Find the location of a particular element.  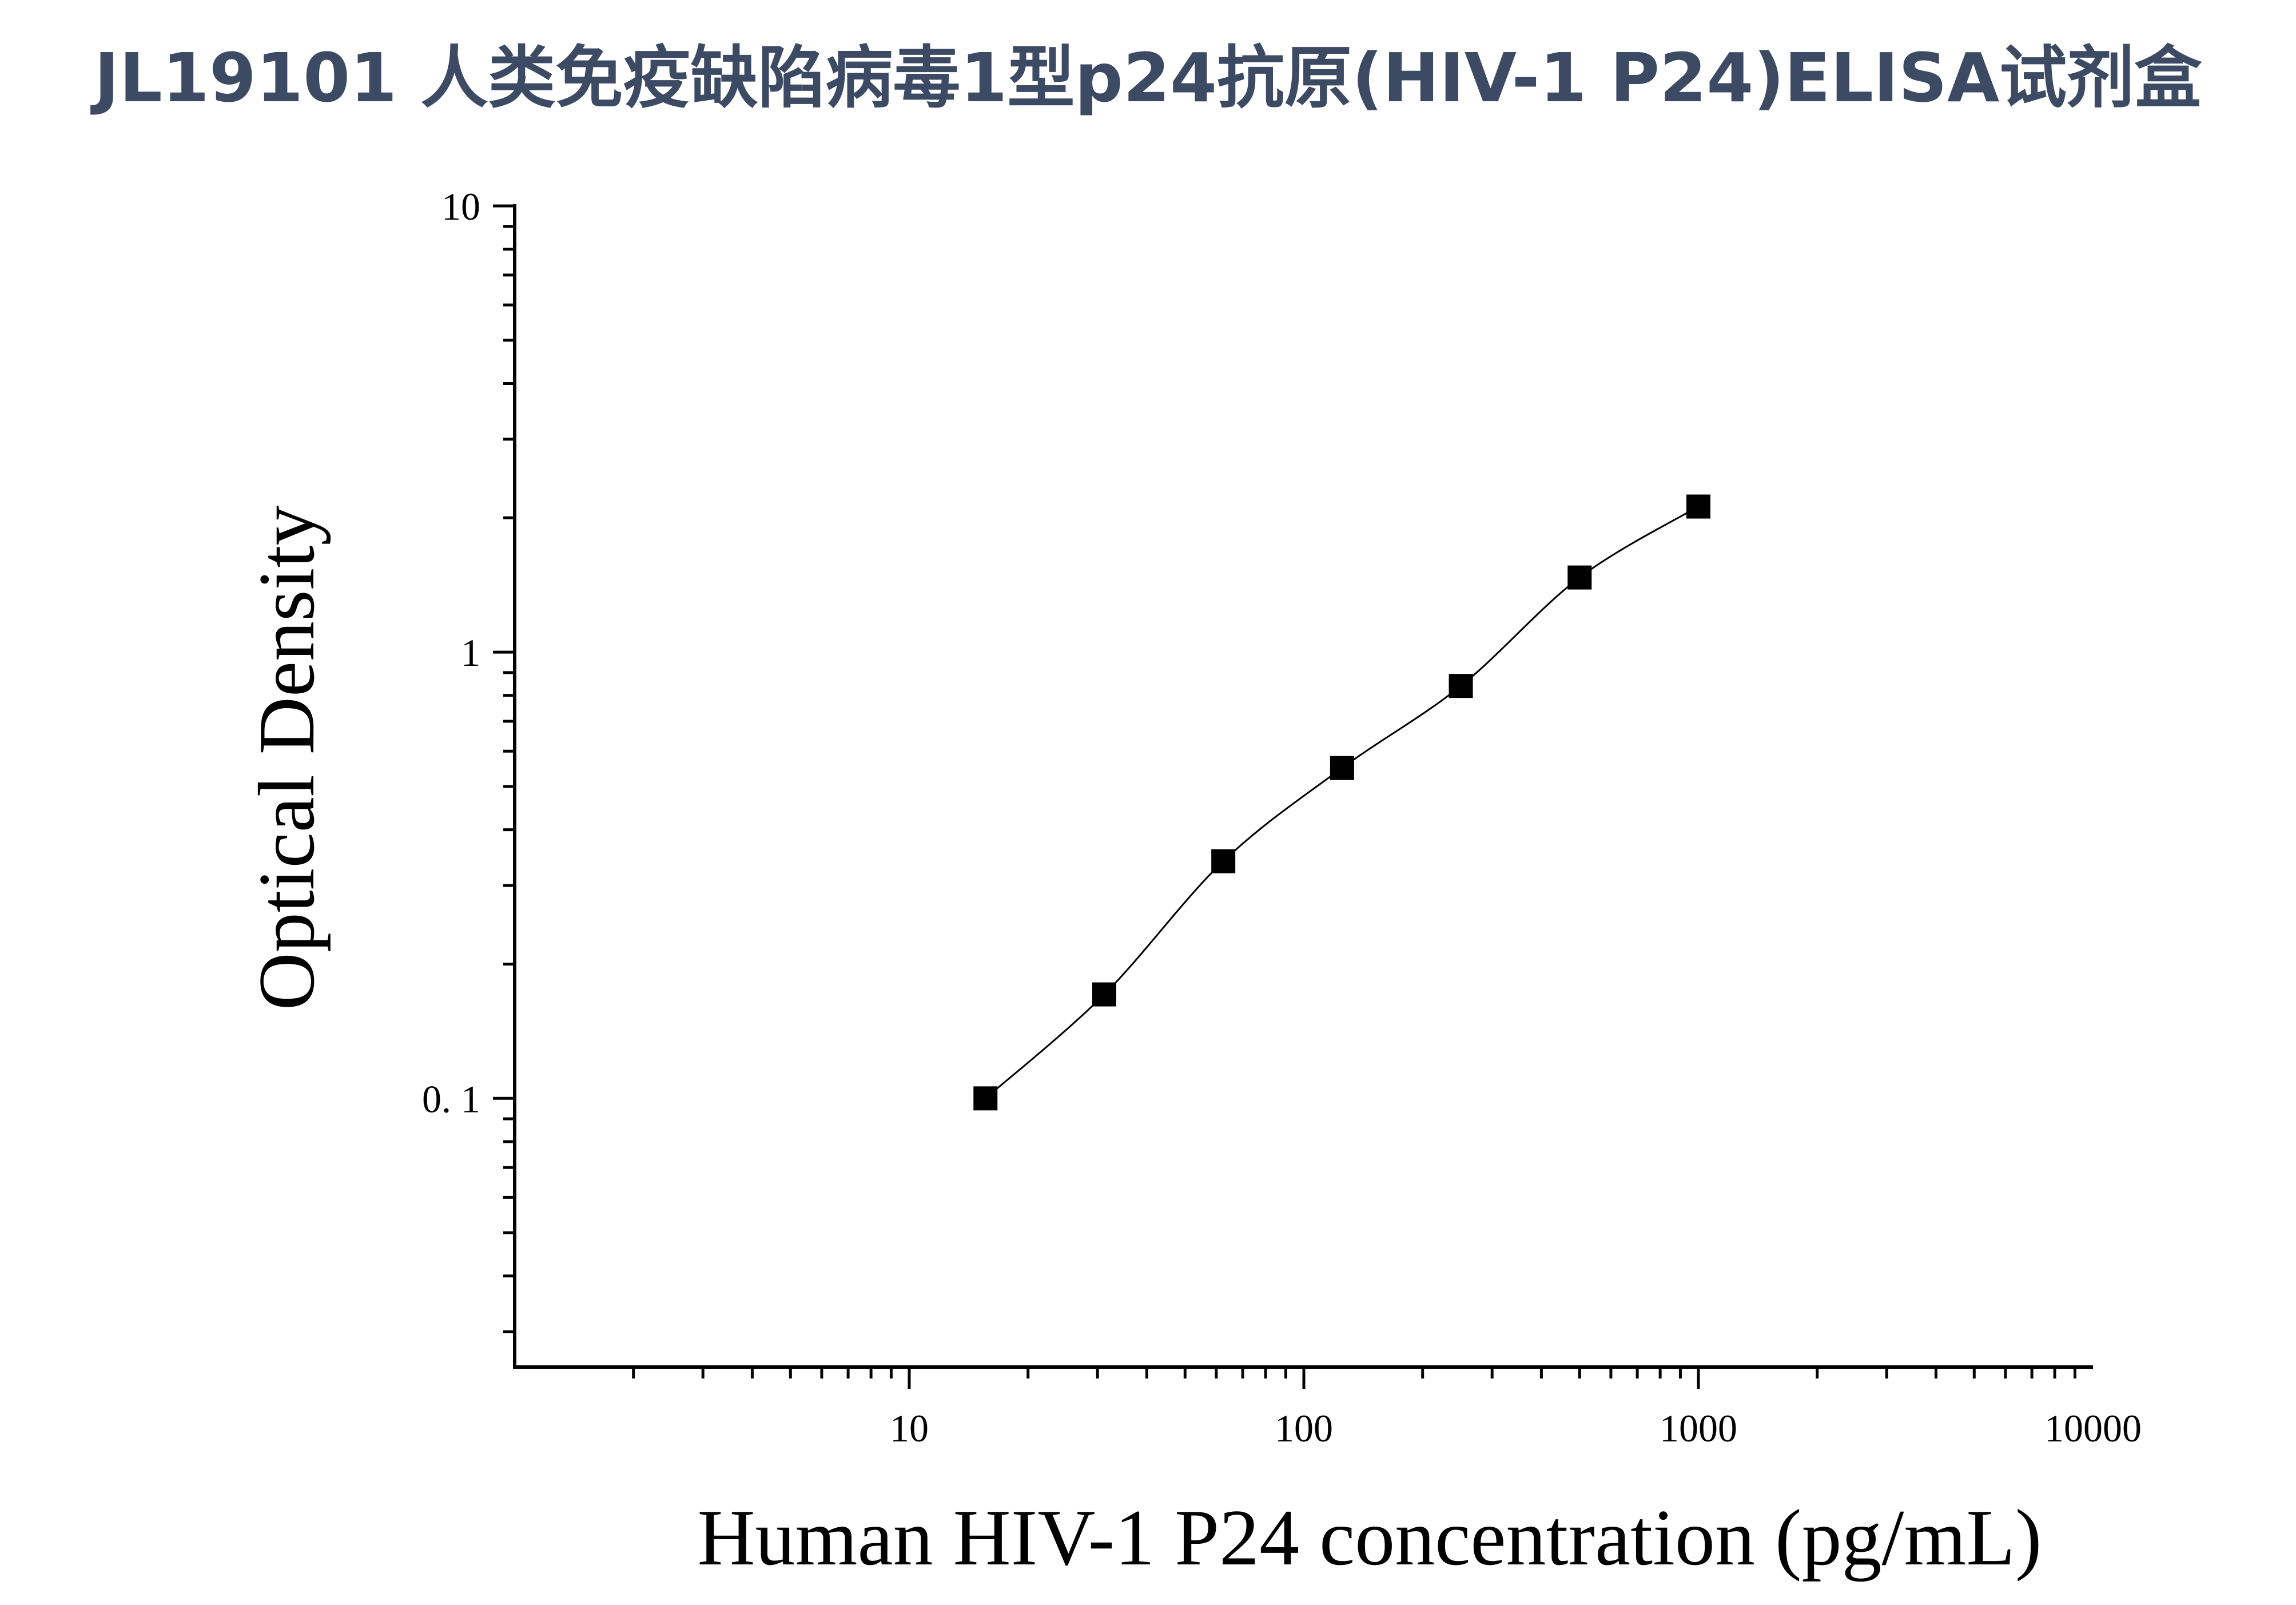

x-tick-label: 1000 is located at coordinates (1698, 1428).